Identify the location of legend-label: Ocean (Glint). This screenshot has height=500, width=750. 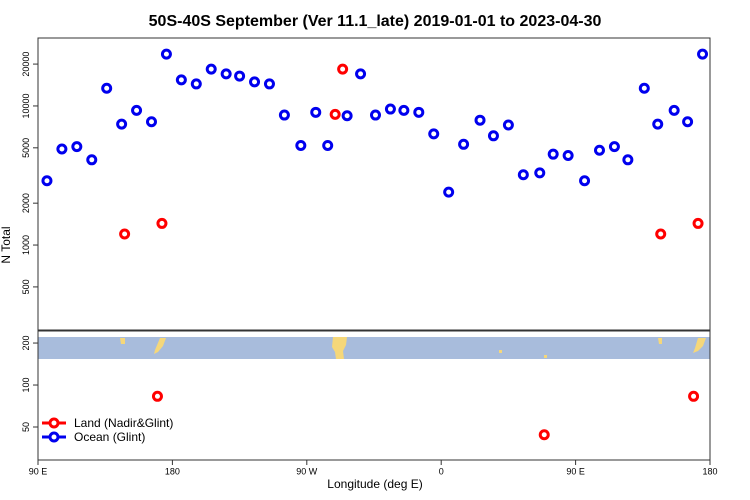
(109, 437).